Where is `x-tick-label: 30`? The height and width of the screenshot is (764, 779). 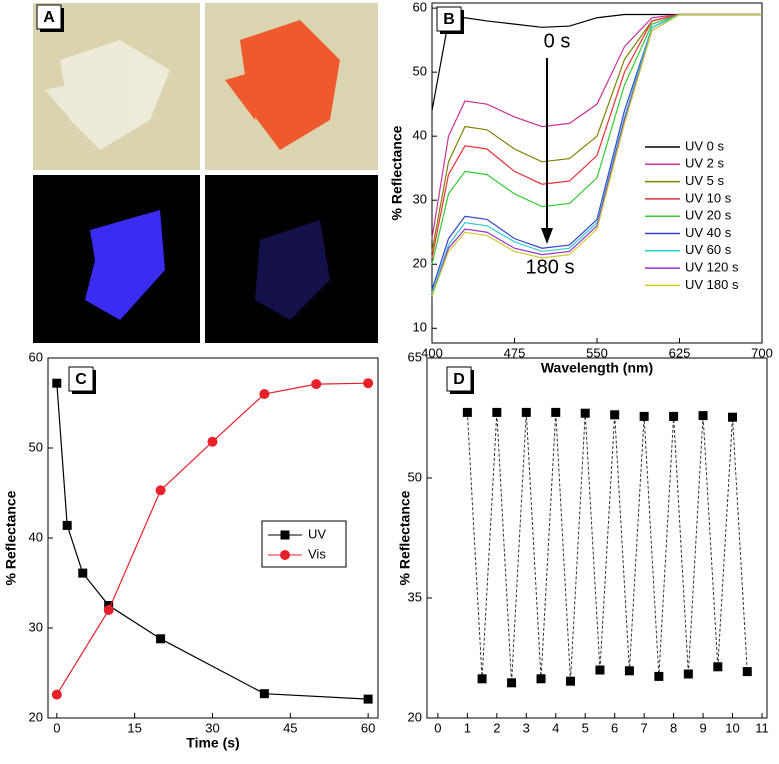
x-tick-label: 30 is located at coordinates (212, 727).